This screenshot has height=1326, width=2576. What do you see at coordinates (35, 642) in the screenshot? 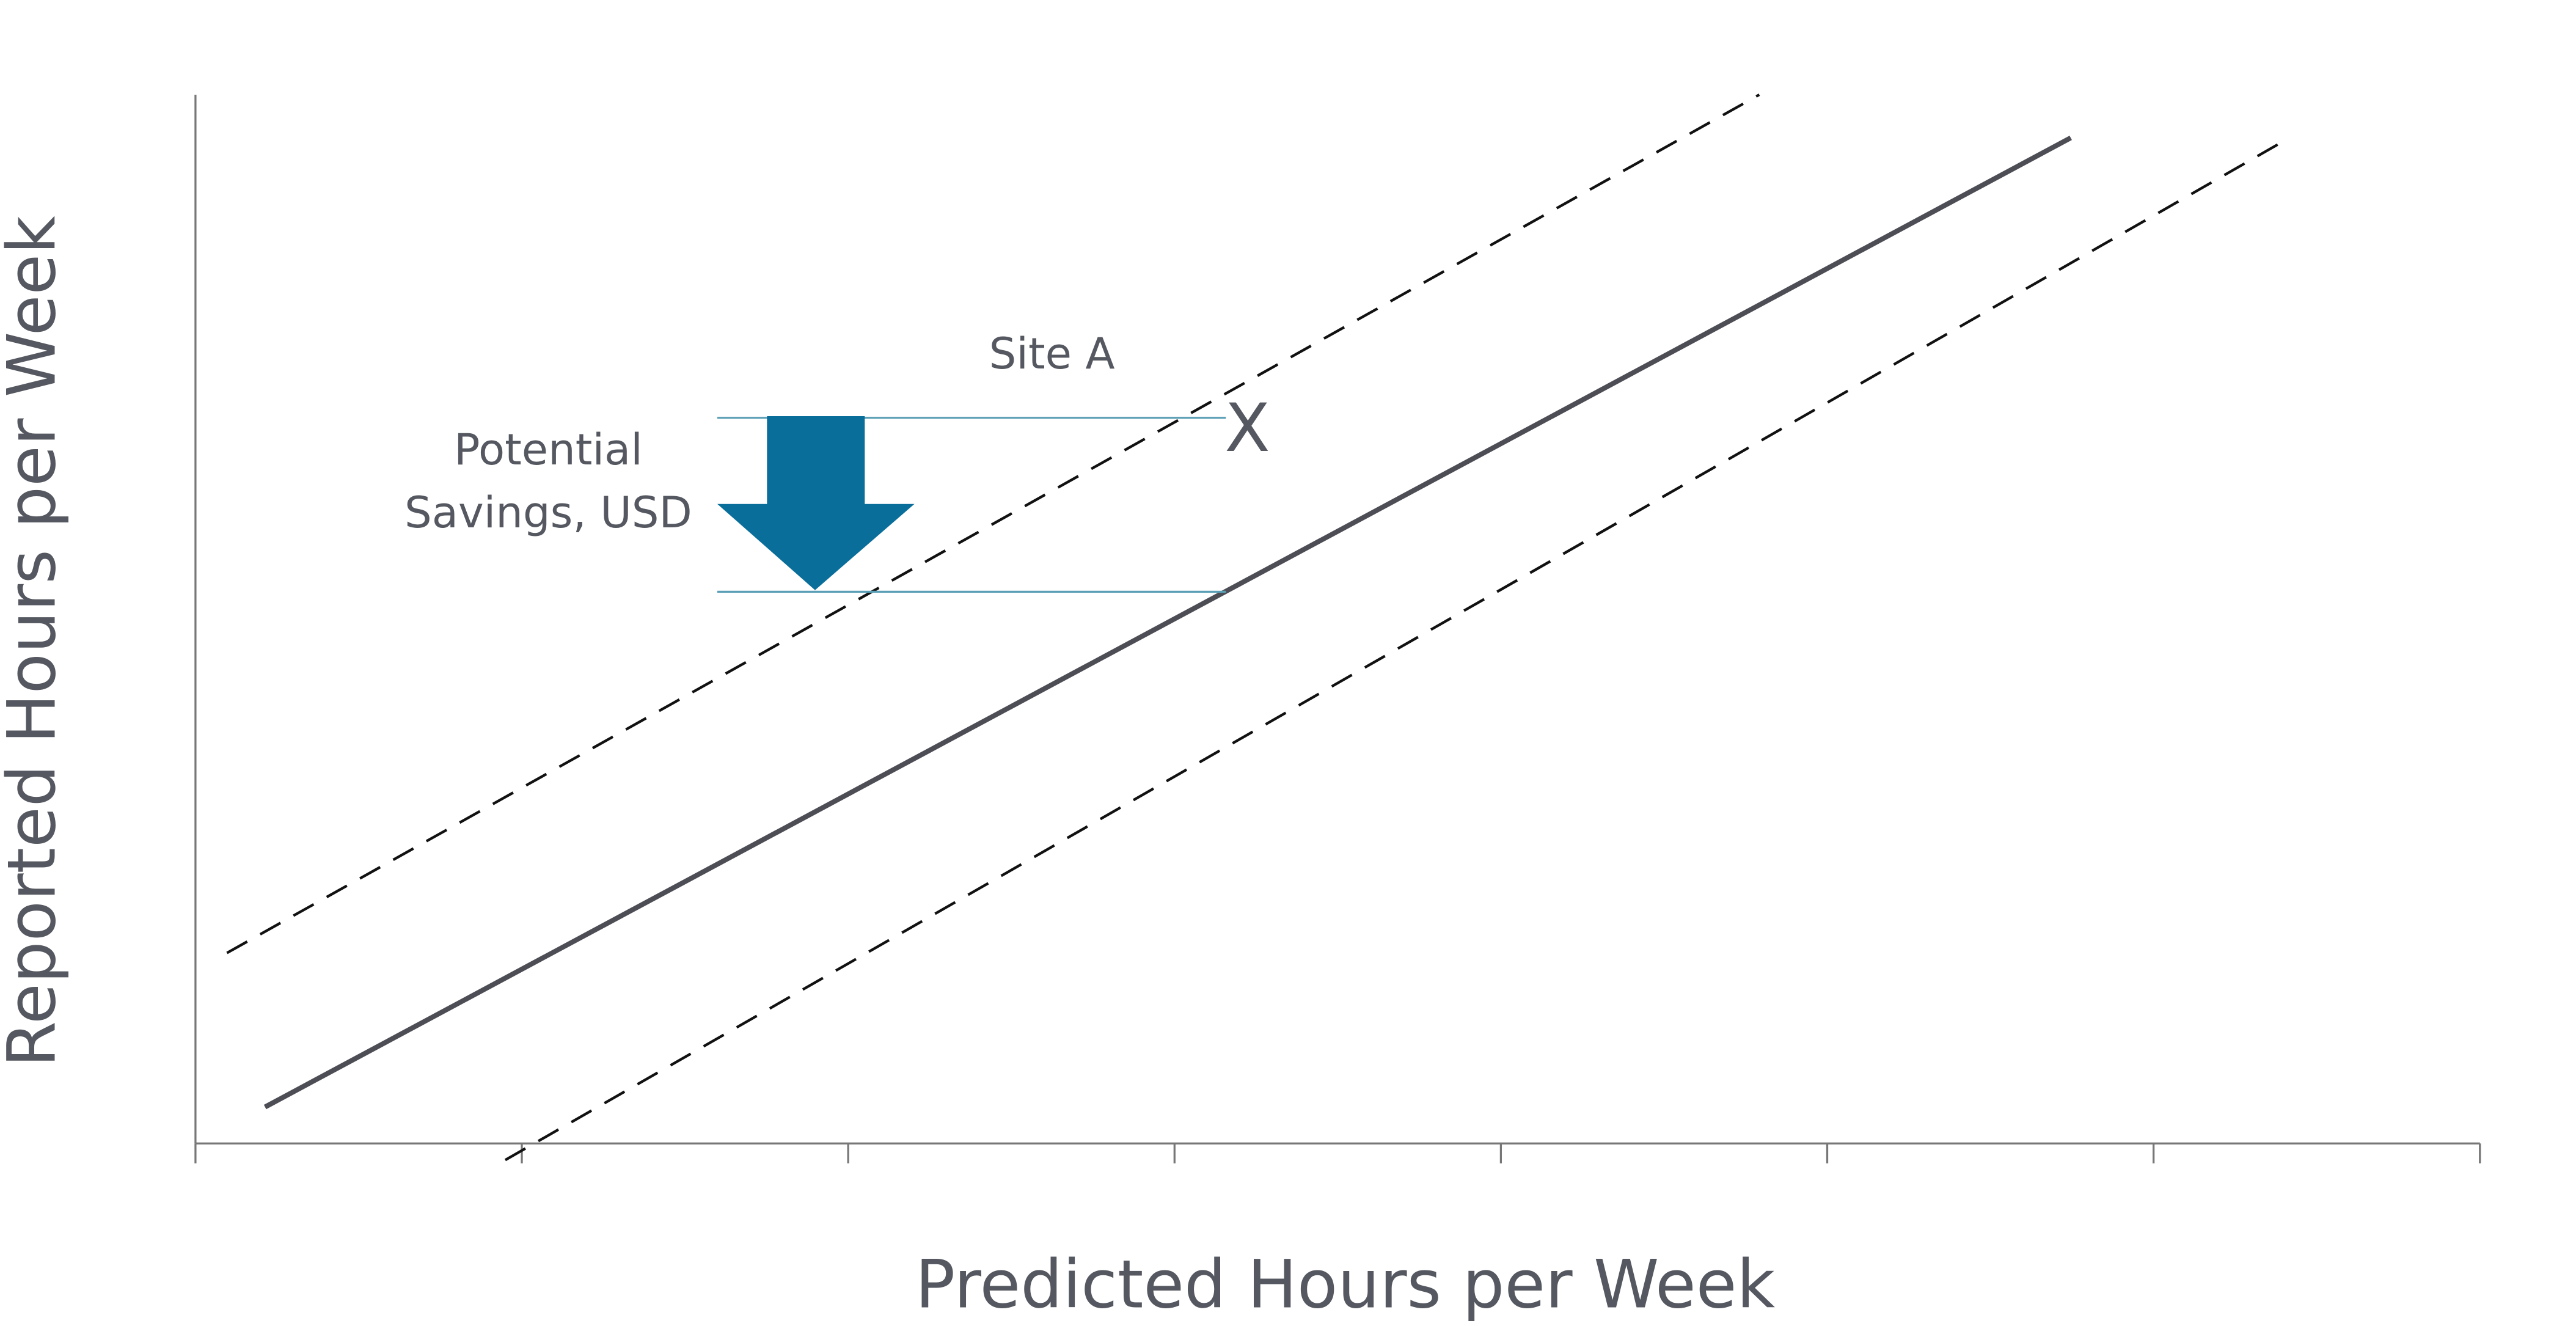
I see `y-axis-label: Reported Hours per Week` at bounding box center [35, 642].